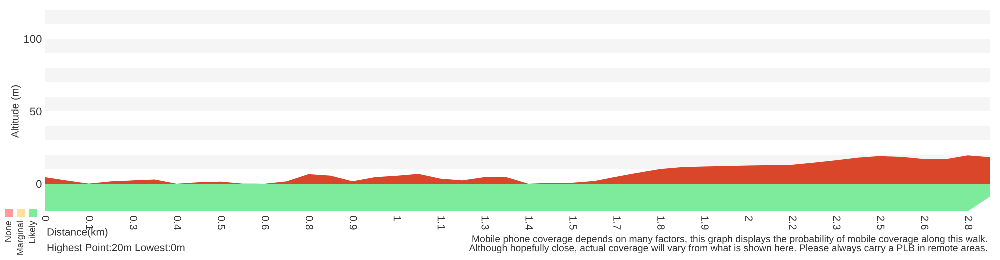 The image size is (1000, 260). What do you see at coordinates (925, 223) in the screenshot?
I see `x-tick-label: 2.6` at bounding box center [925, 223].